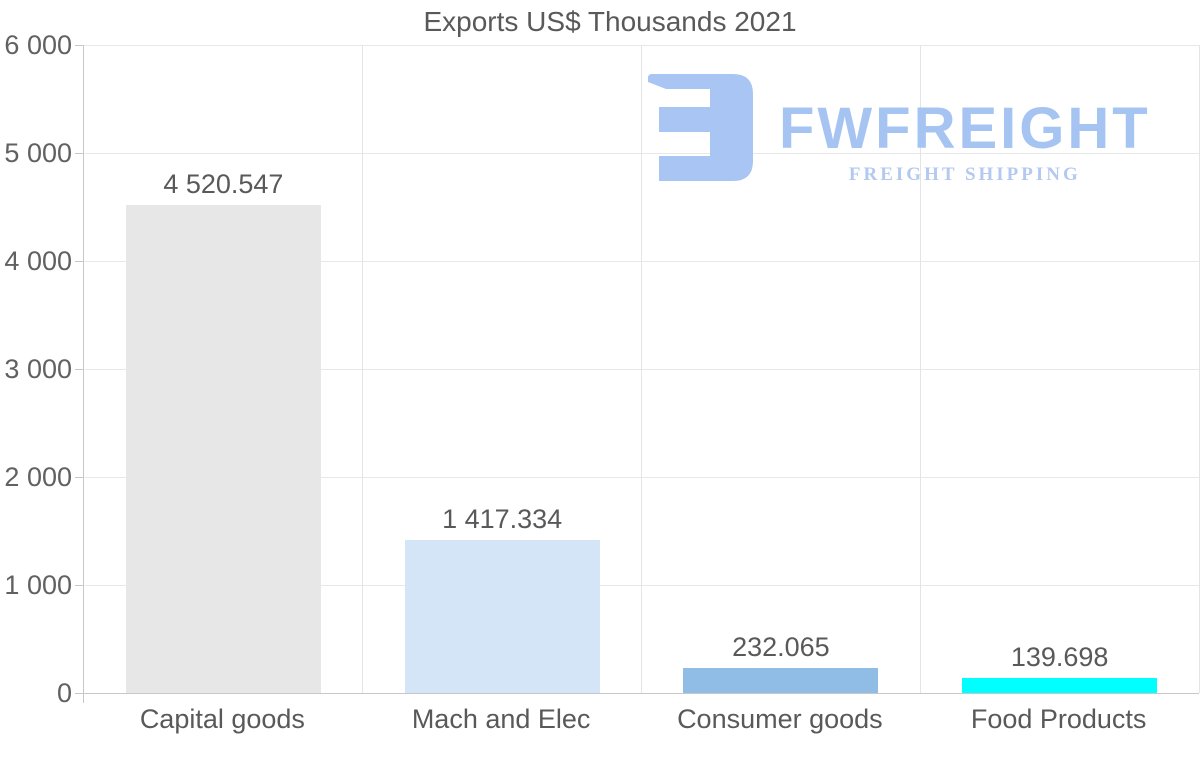  What do you see at coordinates (781, 646) in the screenshot?
I see `bar-value-label: 232.065` at bounding box center [781, 646].